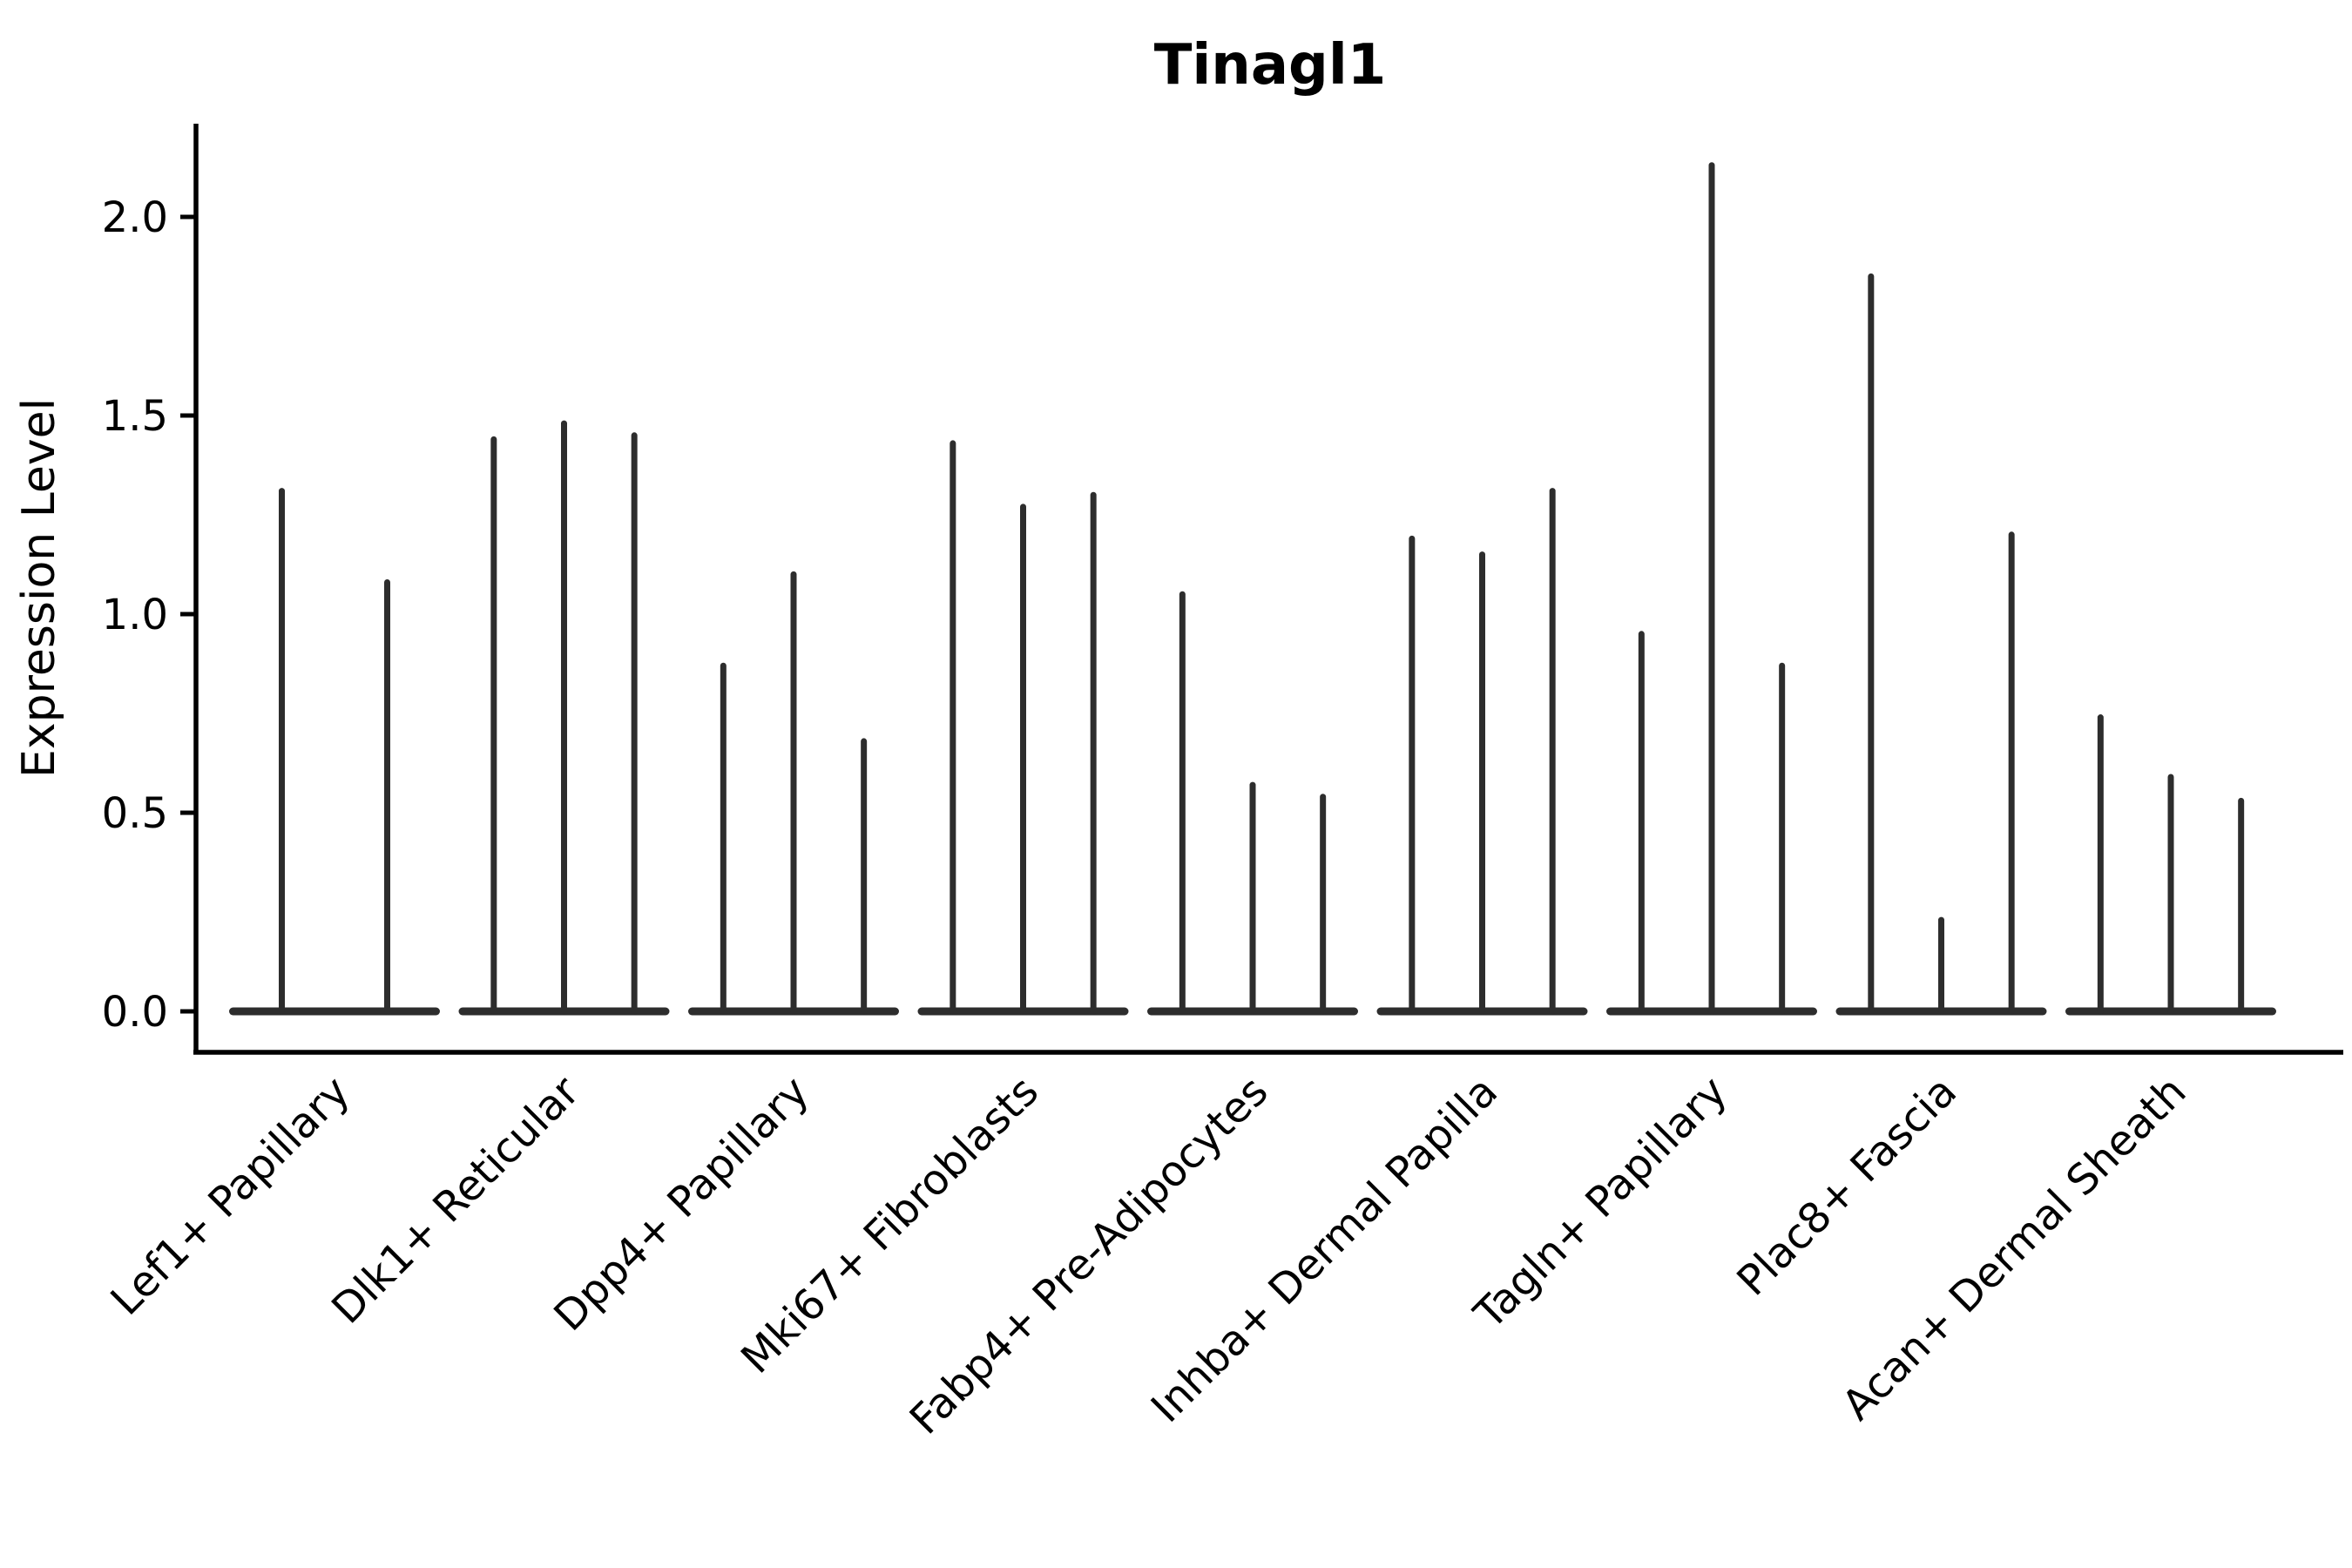 The image size is (2352, 1568). Describe the element at coordinates (39, 588) in the screenshot. I see `y-axis-label: Expression Level` at that location.